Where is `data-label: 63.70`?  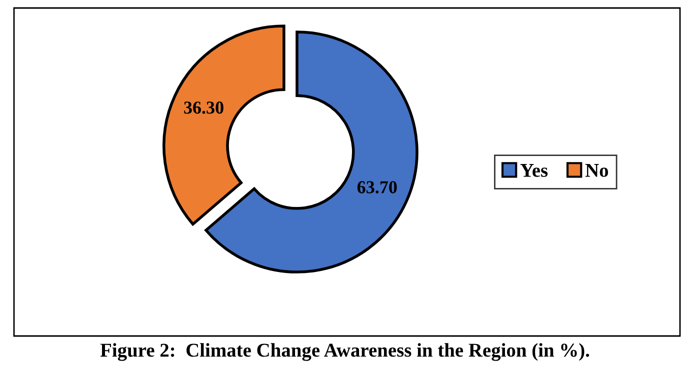
data-label: 63.70 is located at coordinates (377, 187).